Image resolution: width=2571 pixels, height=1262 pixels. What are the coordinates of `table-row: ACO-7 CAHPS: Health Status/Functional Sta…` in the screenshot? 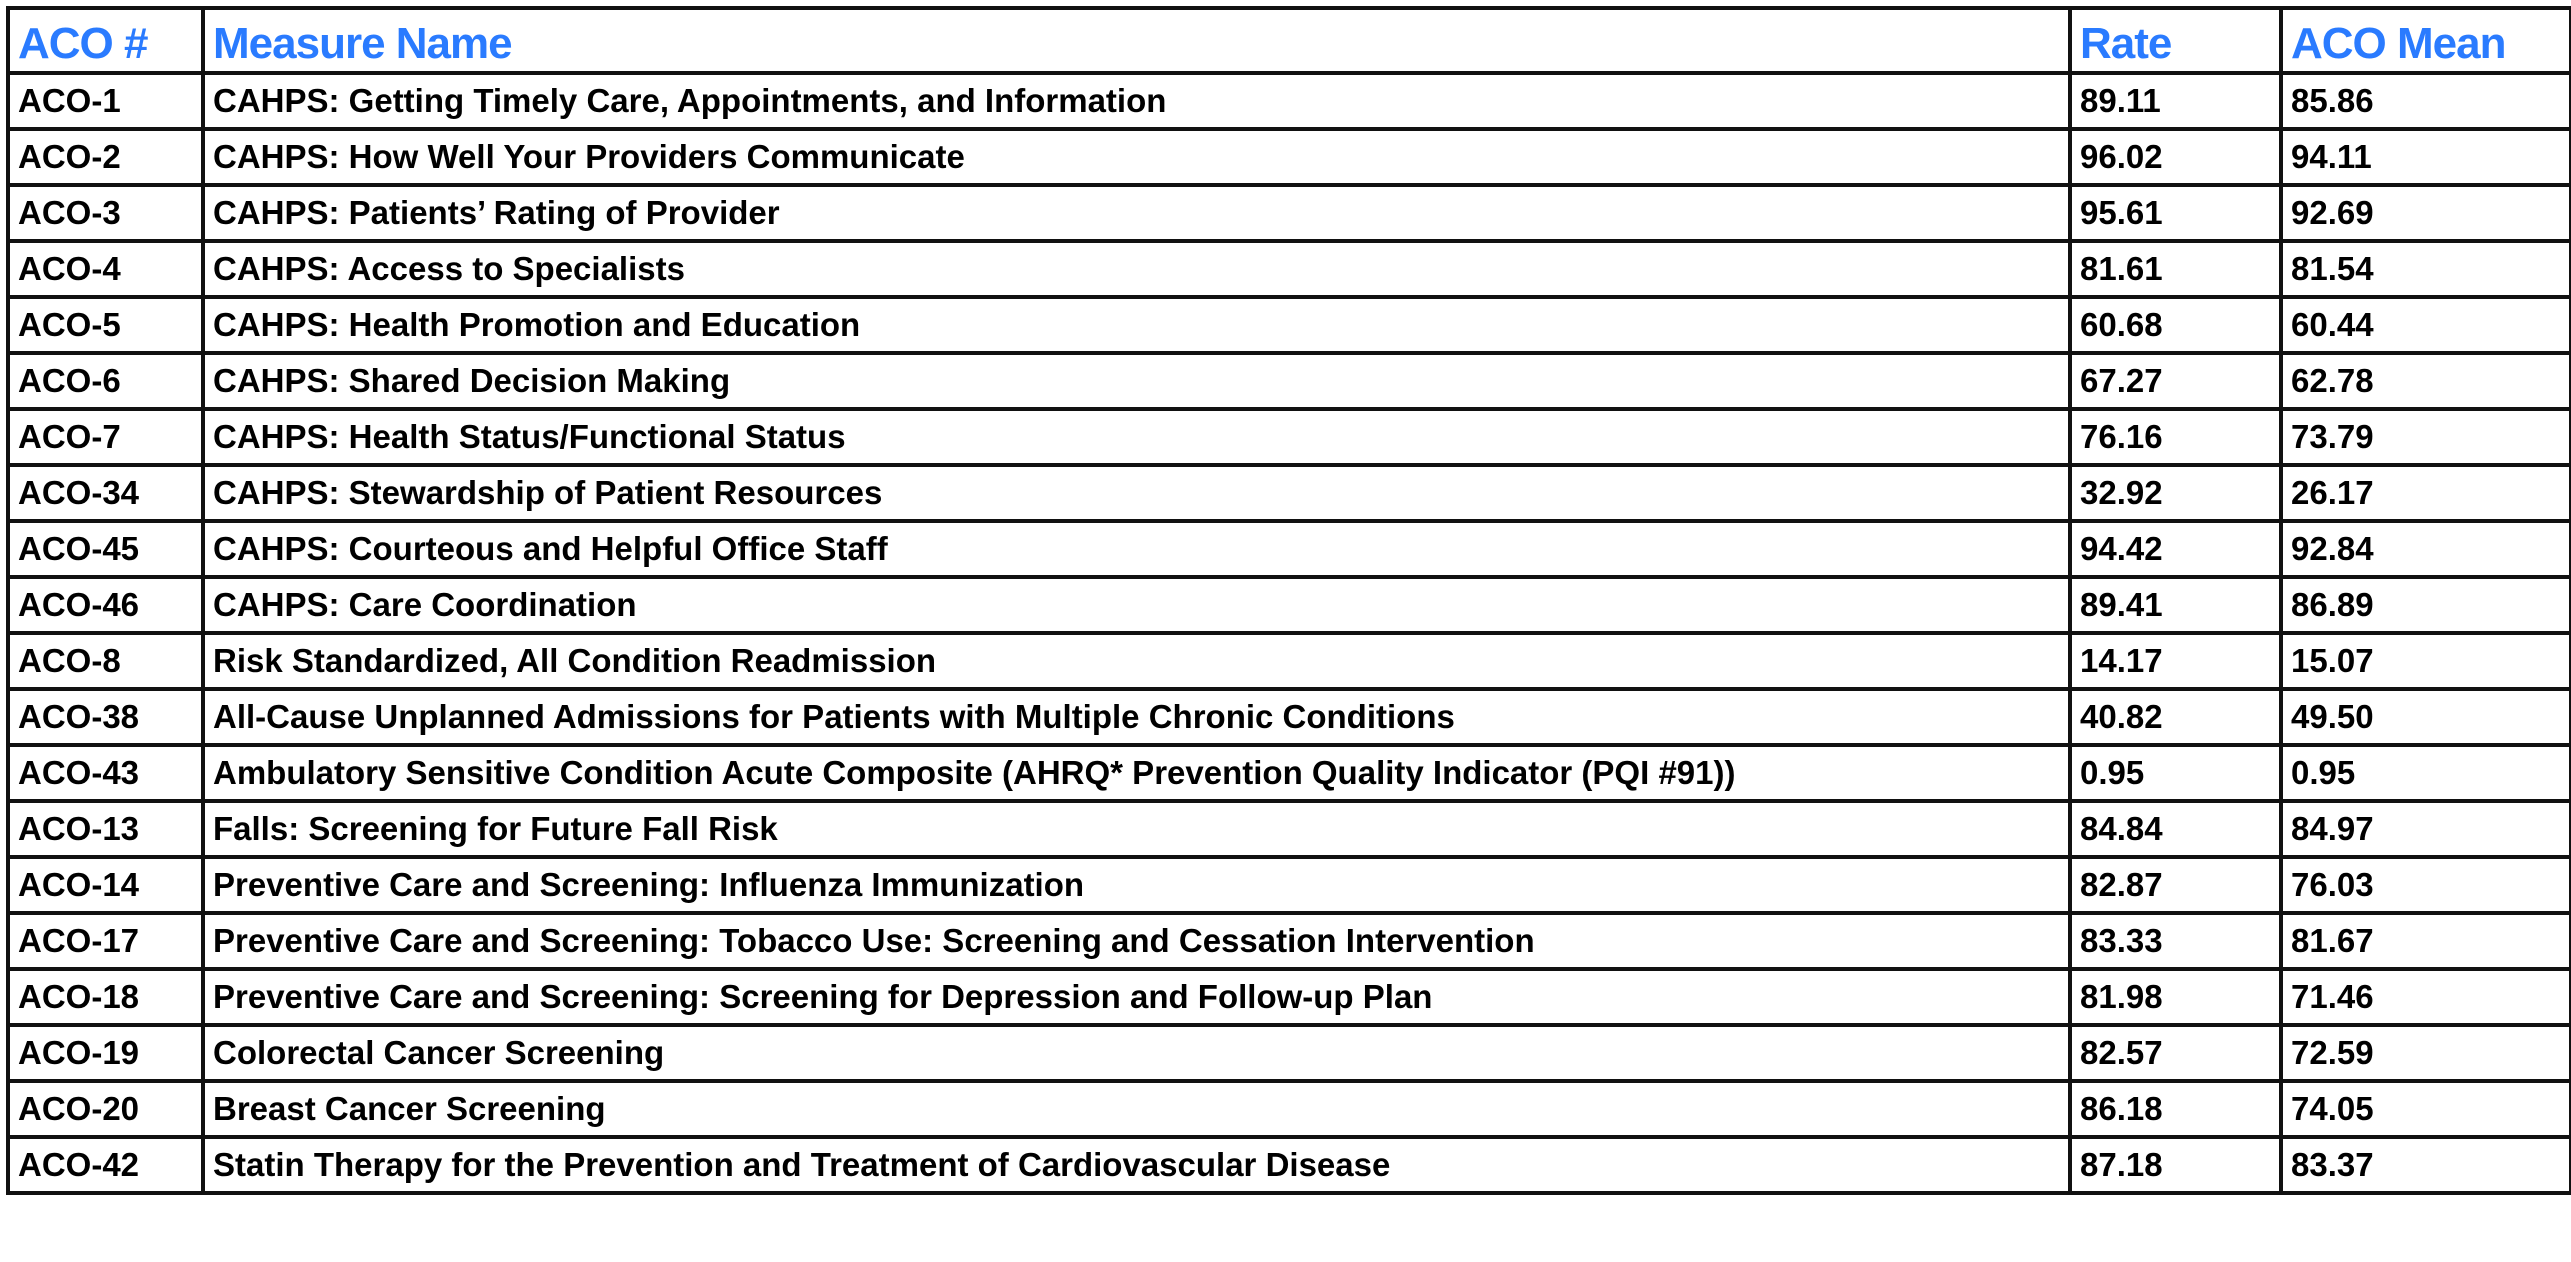 It's located at (1288, 437).